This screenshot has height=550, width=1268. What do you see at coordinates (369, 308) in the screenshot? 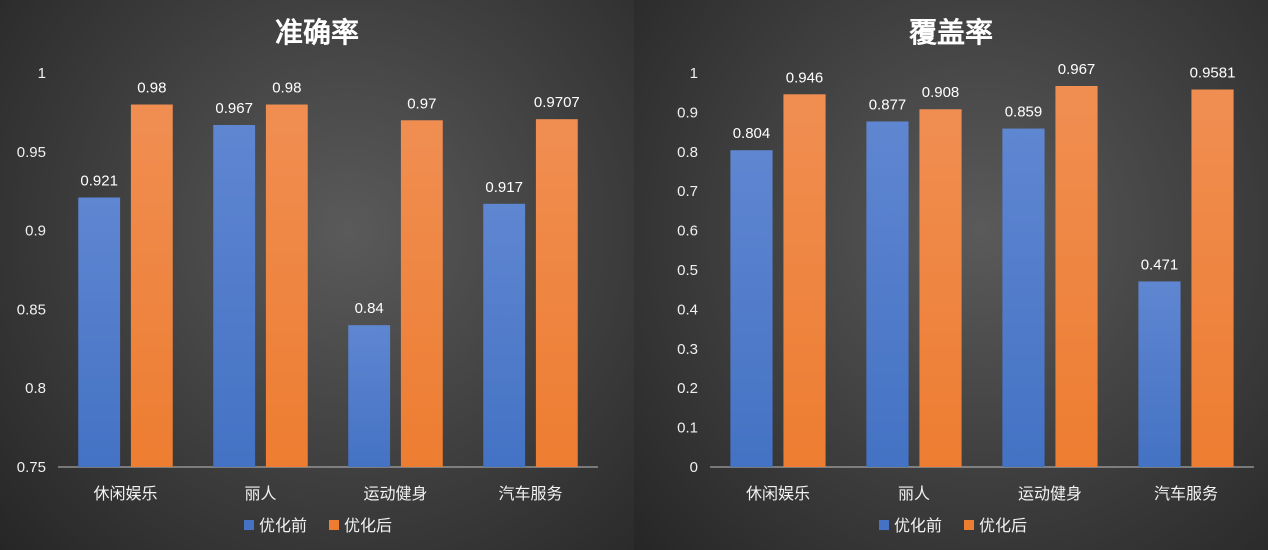
I see `data-label-before: 0.84` at bounding box center [369, 308].